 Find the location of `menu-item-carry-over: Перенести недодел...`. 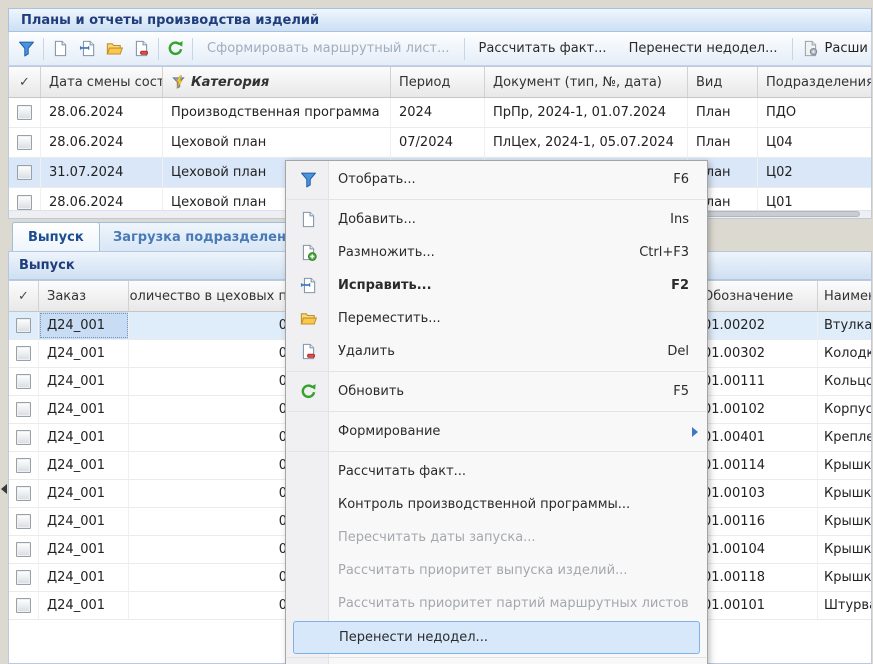

menu-item-carry-over: Перенести недодел... is located at coordinates (496, 637).